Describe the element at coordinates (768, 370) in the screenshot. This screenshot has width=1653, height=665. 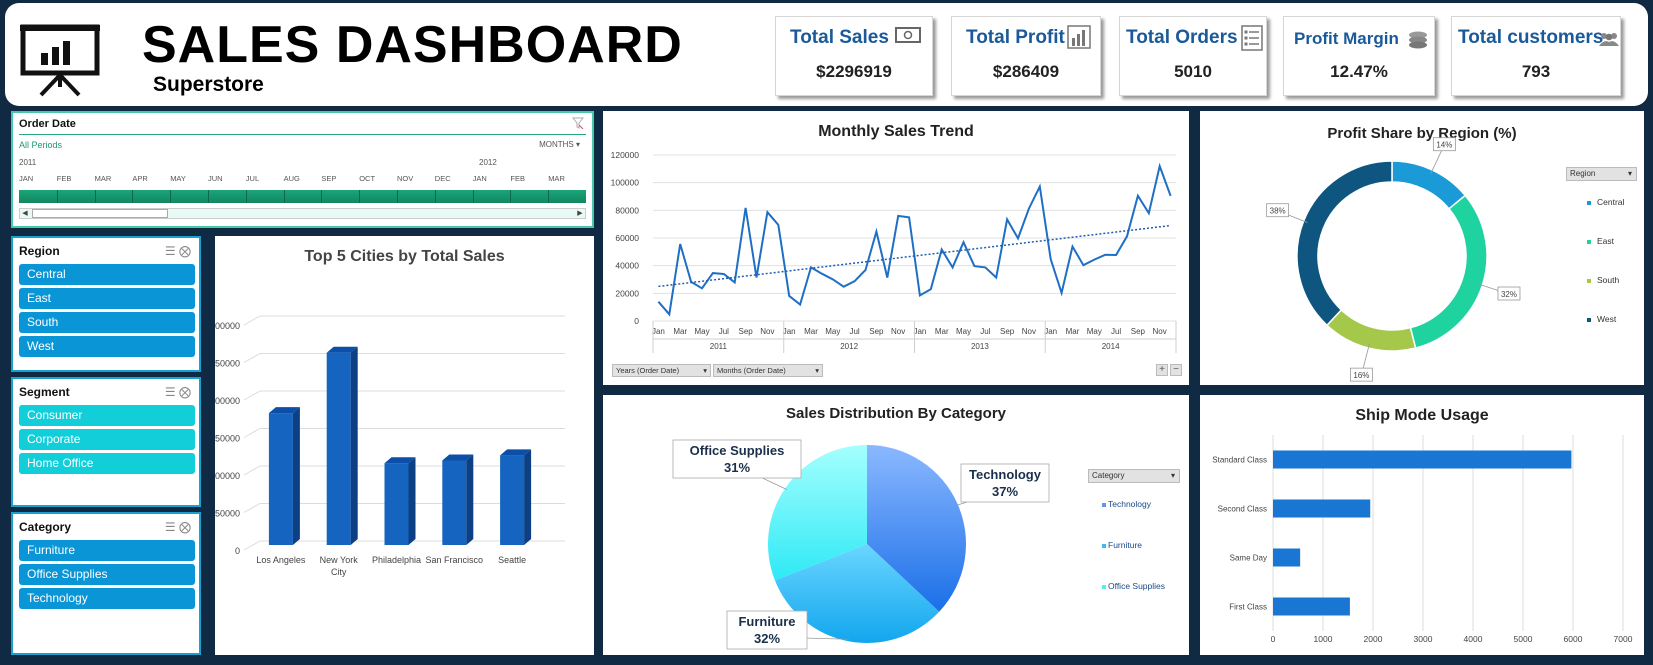
I see `months-field-button: Months (Order Date) ▾` at that location.